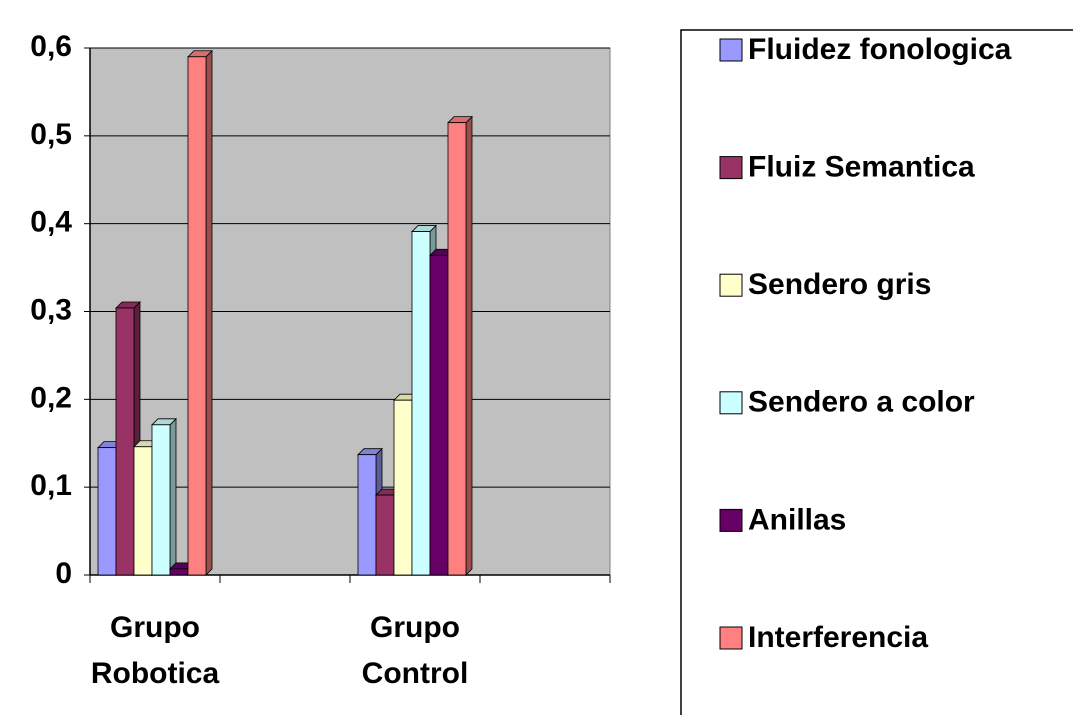 Image resolution: width=1073 pixels, height=715 pixels. What do you see at coordinates (51, 309) in the screenshot?
I see `y-tick-label: 0,3` at bounding box center [51, 309].